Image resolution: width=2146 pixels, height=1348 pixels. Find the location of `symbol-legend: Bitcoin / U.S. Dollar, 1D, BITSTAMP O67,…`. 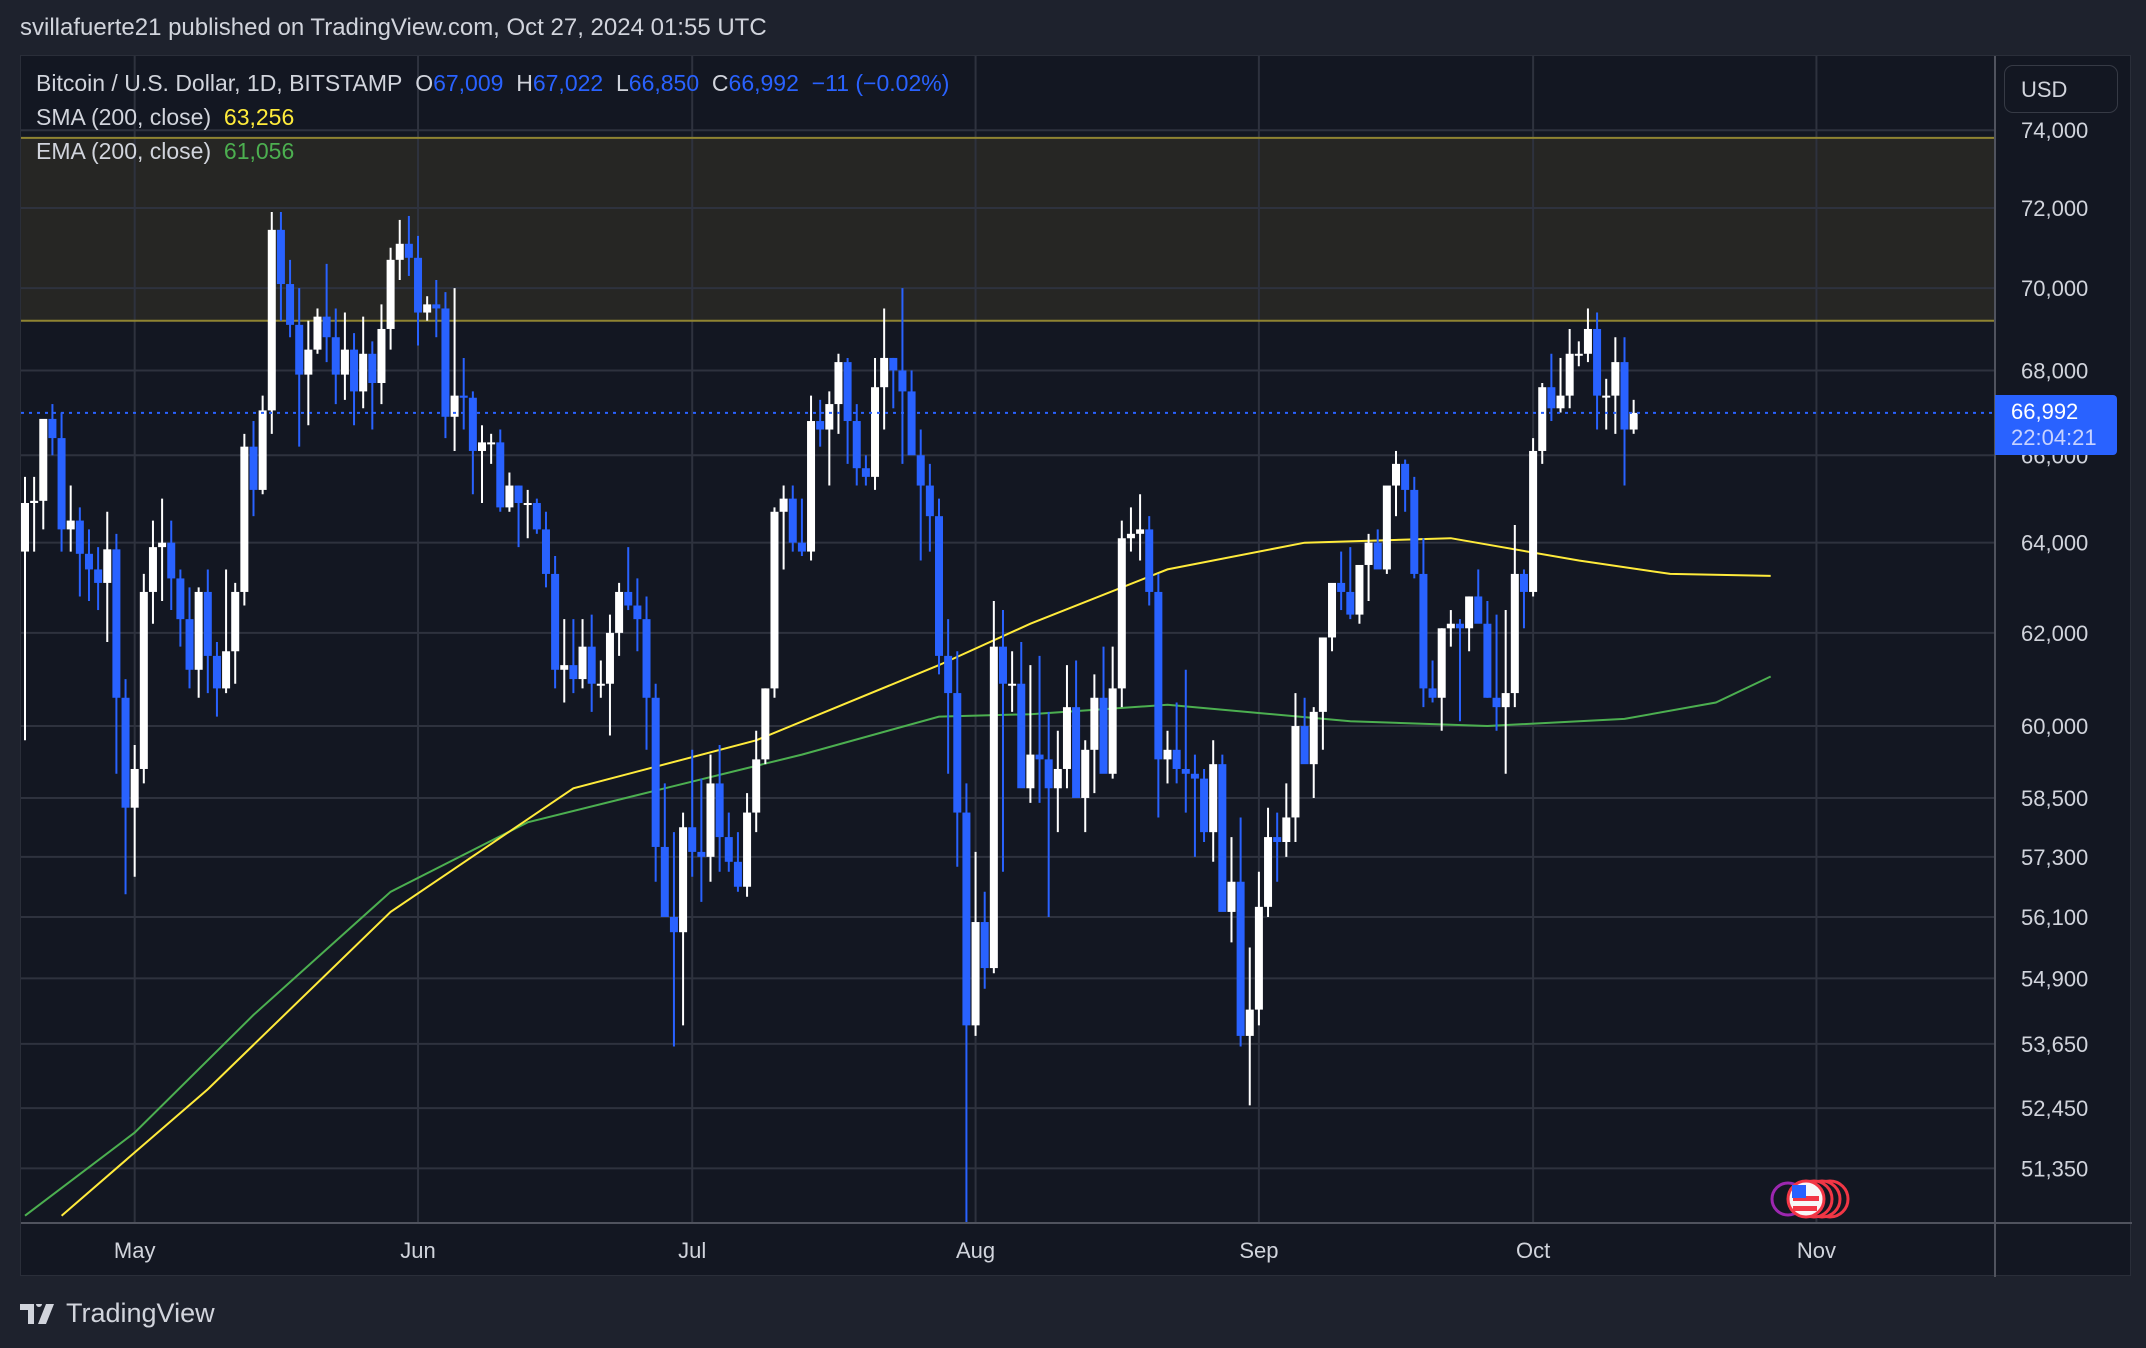

symbol-legend: Bitcoin / U.S. Dollar, 1D, BITSTAMP O67,… is located at coordinates (493, 83).